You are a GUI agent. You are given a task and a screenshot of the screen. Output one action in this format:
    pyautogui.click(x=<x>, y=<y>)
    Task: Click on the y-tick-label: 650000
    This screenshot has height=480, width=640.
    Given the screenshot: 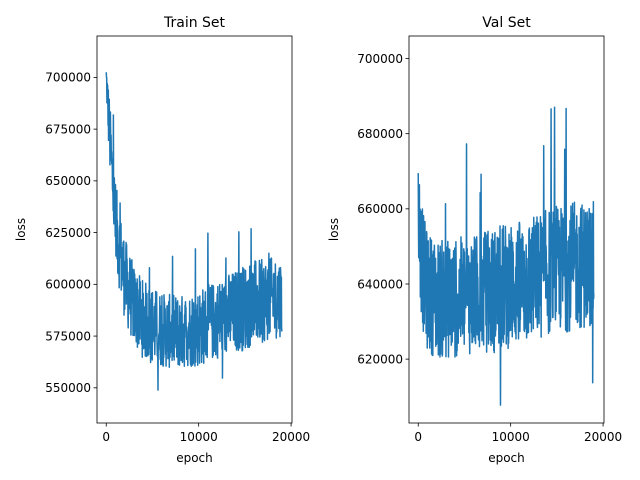 What is the action you would take?
    pyautogui.click(x=68, y=181)
    